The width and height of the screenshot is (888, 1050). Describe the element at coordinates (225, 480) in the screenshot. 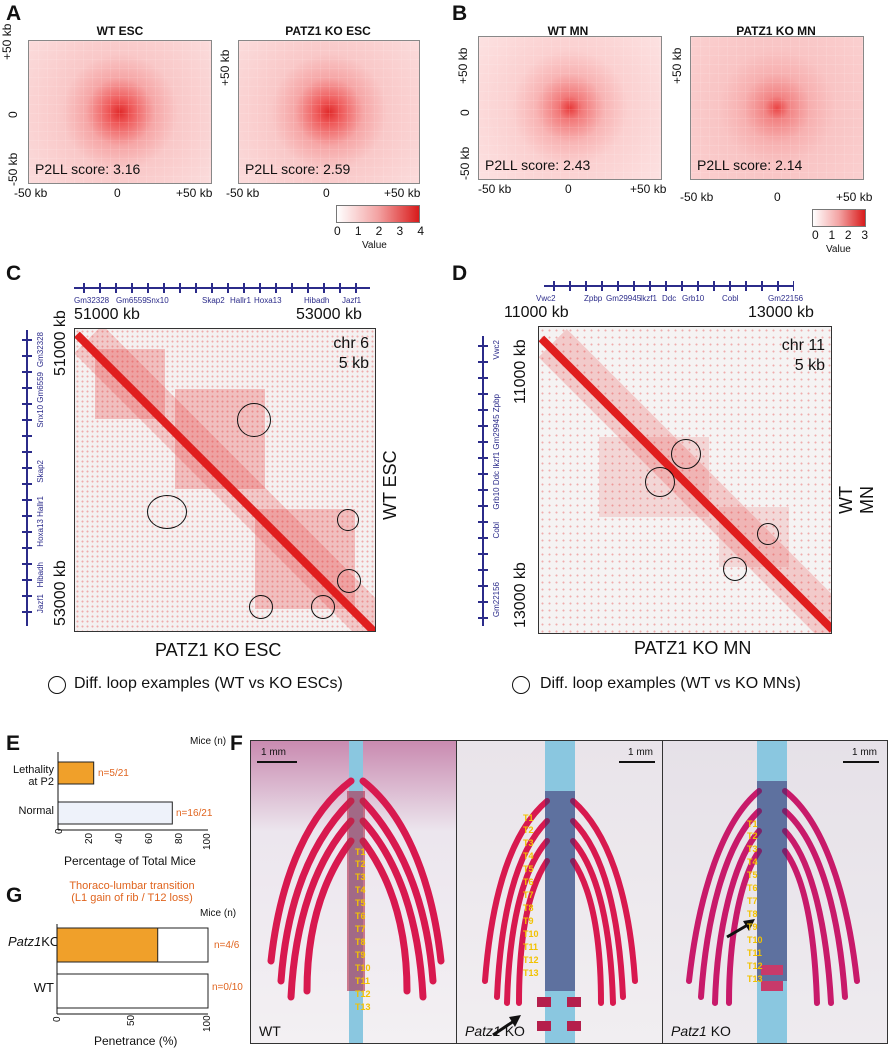

I see `c-hic-map: chr 6 5 kb` at that location.